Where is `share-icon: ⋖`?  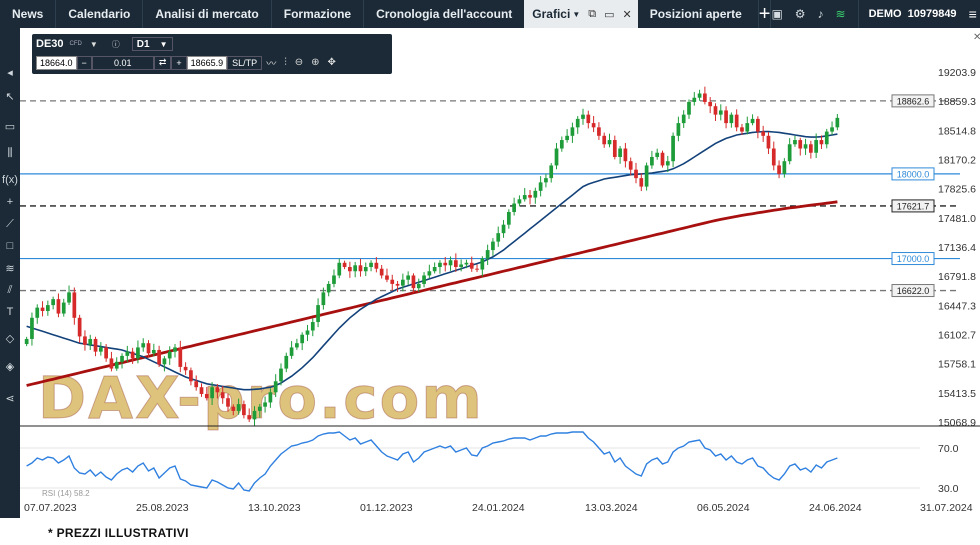 share-icon: ⋖ is located at coordinates (10, 399).